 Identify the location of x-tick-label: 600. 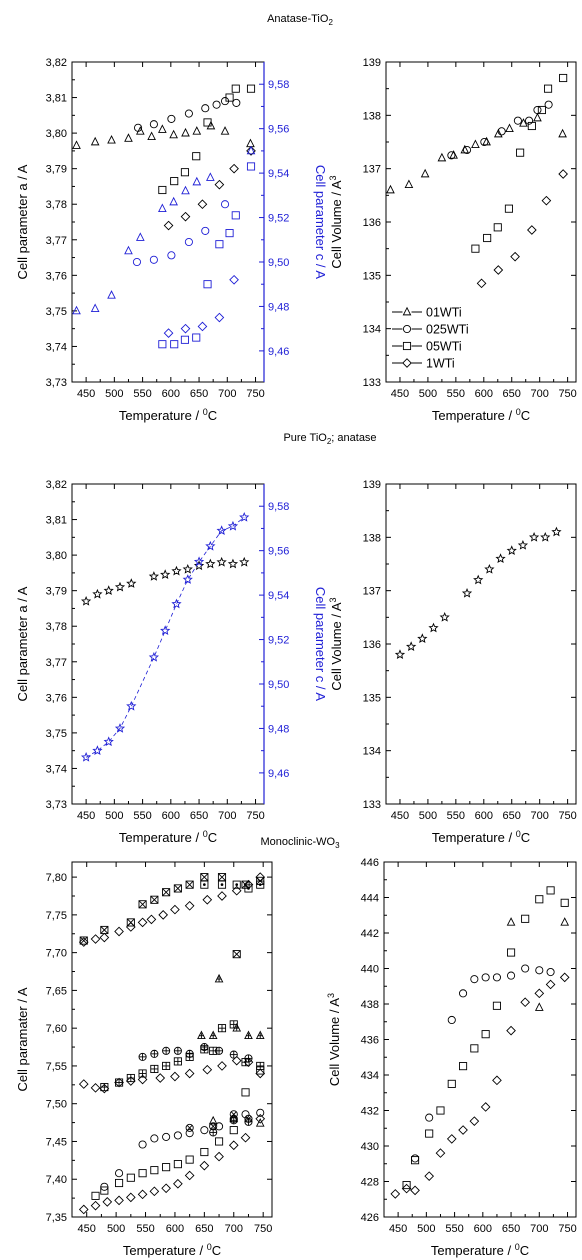
(484, 816).